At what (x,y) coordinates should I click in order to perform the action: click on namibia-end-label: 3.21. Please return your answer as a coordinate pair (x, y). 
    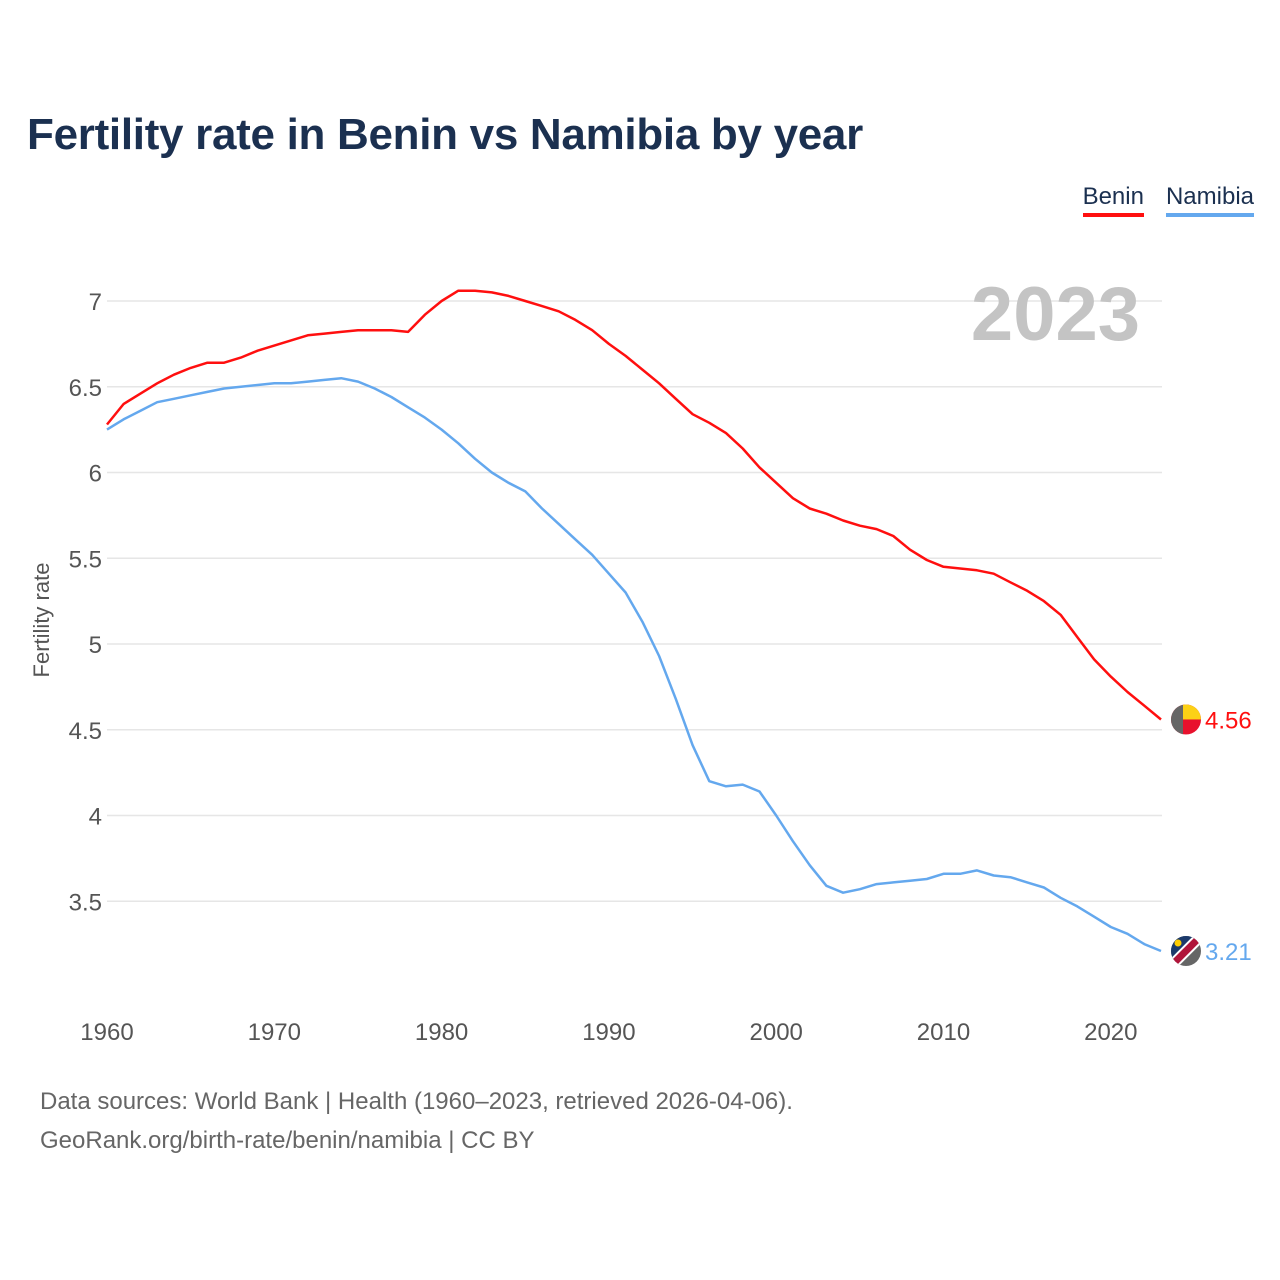
    Looking at the image, I should click on (1228, 952).